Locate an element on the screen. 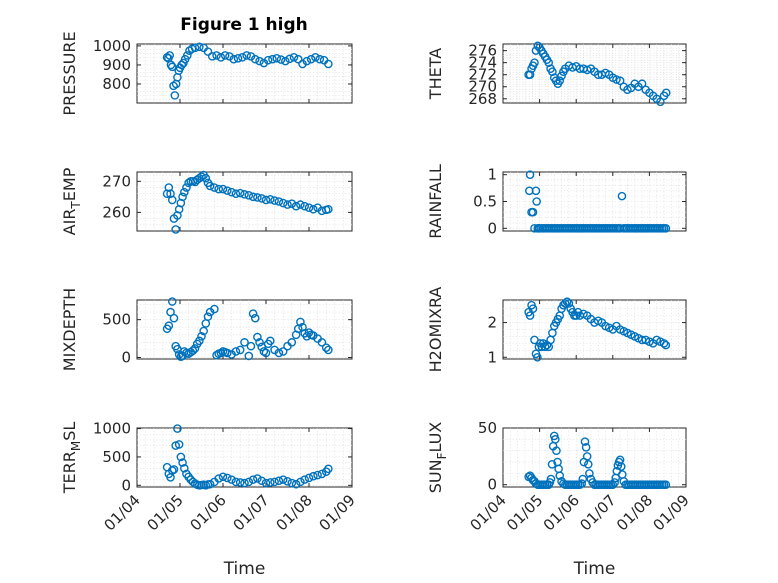 The width and height of the screenshot is (778, 583). series-mixdepth is located at coordinates (247, 329).